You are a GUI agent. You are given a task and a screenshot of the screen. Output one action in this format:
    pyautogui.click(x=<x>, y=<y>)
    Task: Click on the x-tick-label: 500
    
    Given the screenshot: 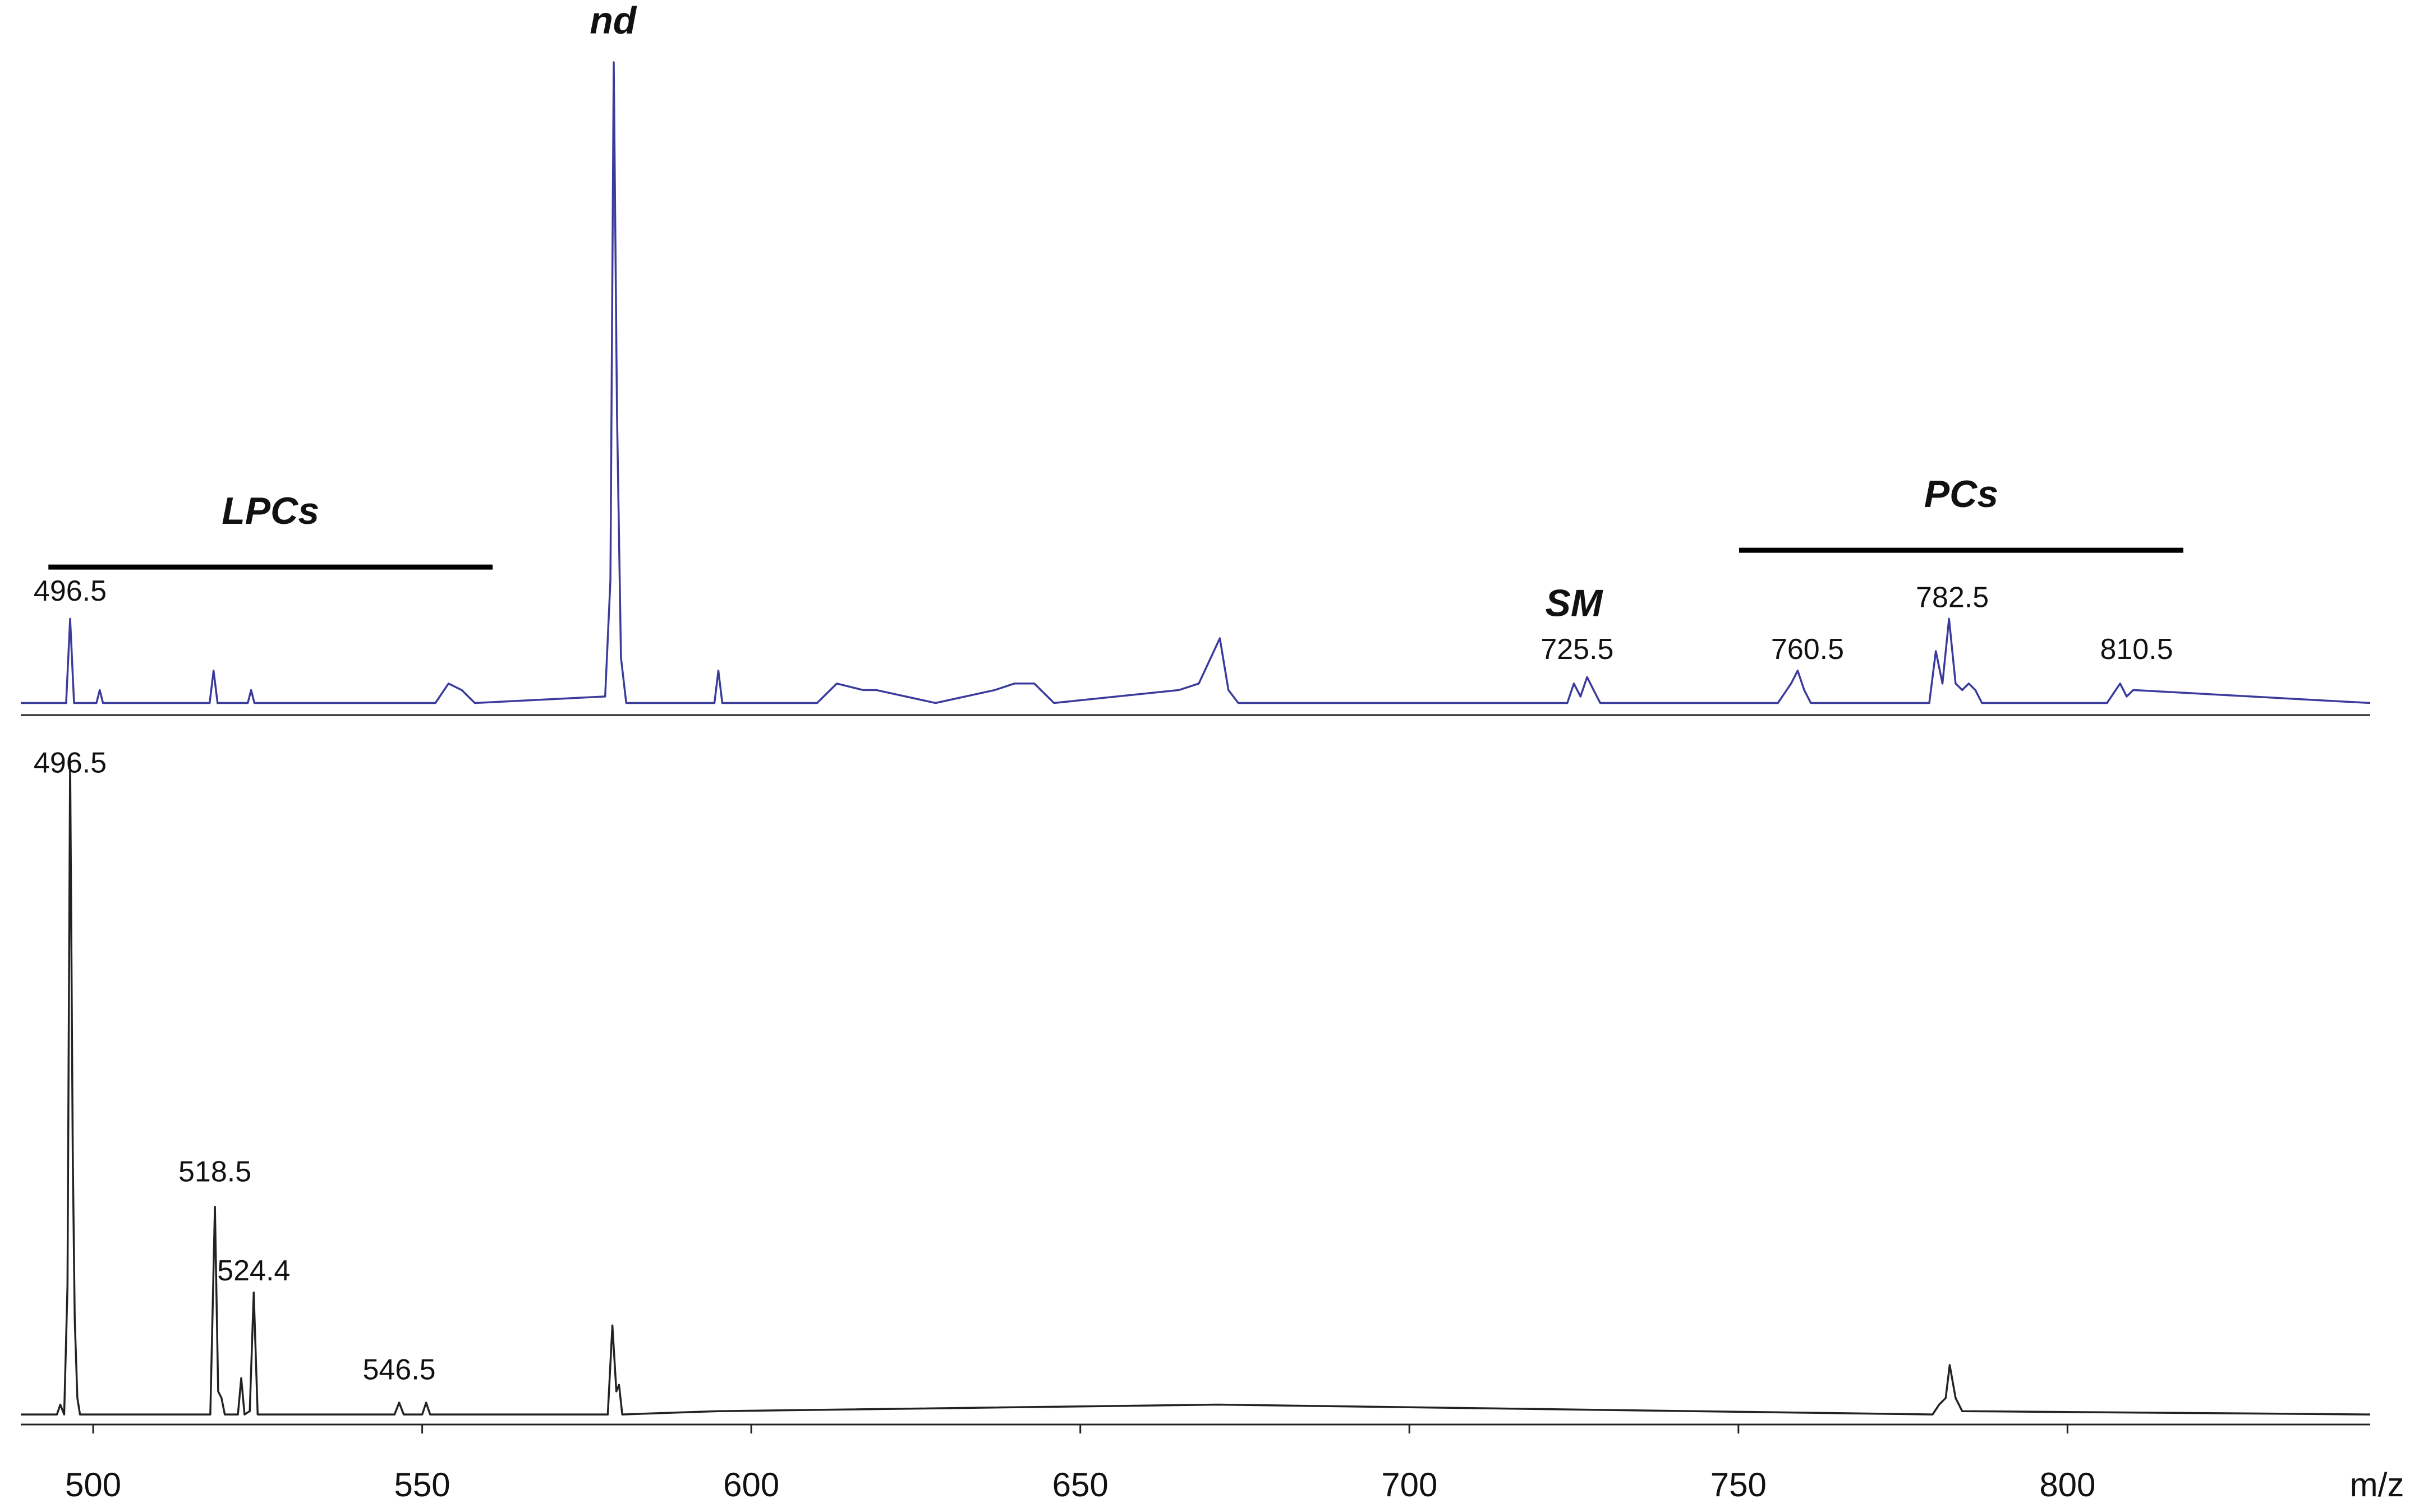 What is the action you would take?
    pyautogui.click(x=93, y=1485)
    